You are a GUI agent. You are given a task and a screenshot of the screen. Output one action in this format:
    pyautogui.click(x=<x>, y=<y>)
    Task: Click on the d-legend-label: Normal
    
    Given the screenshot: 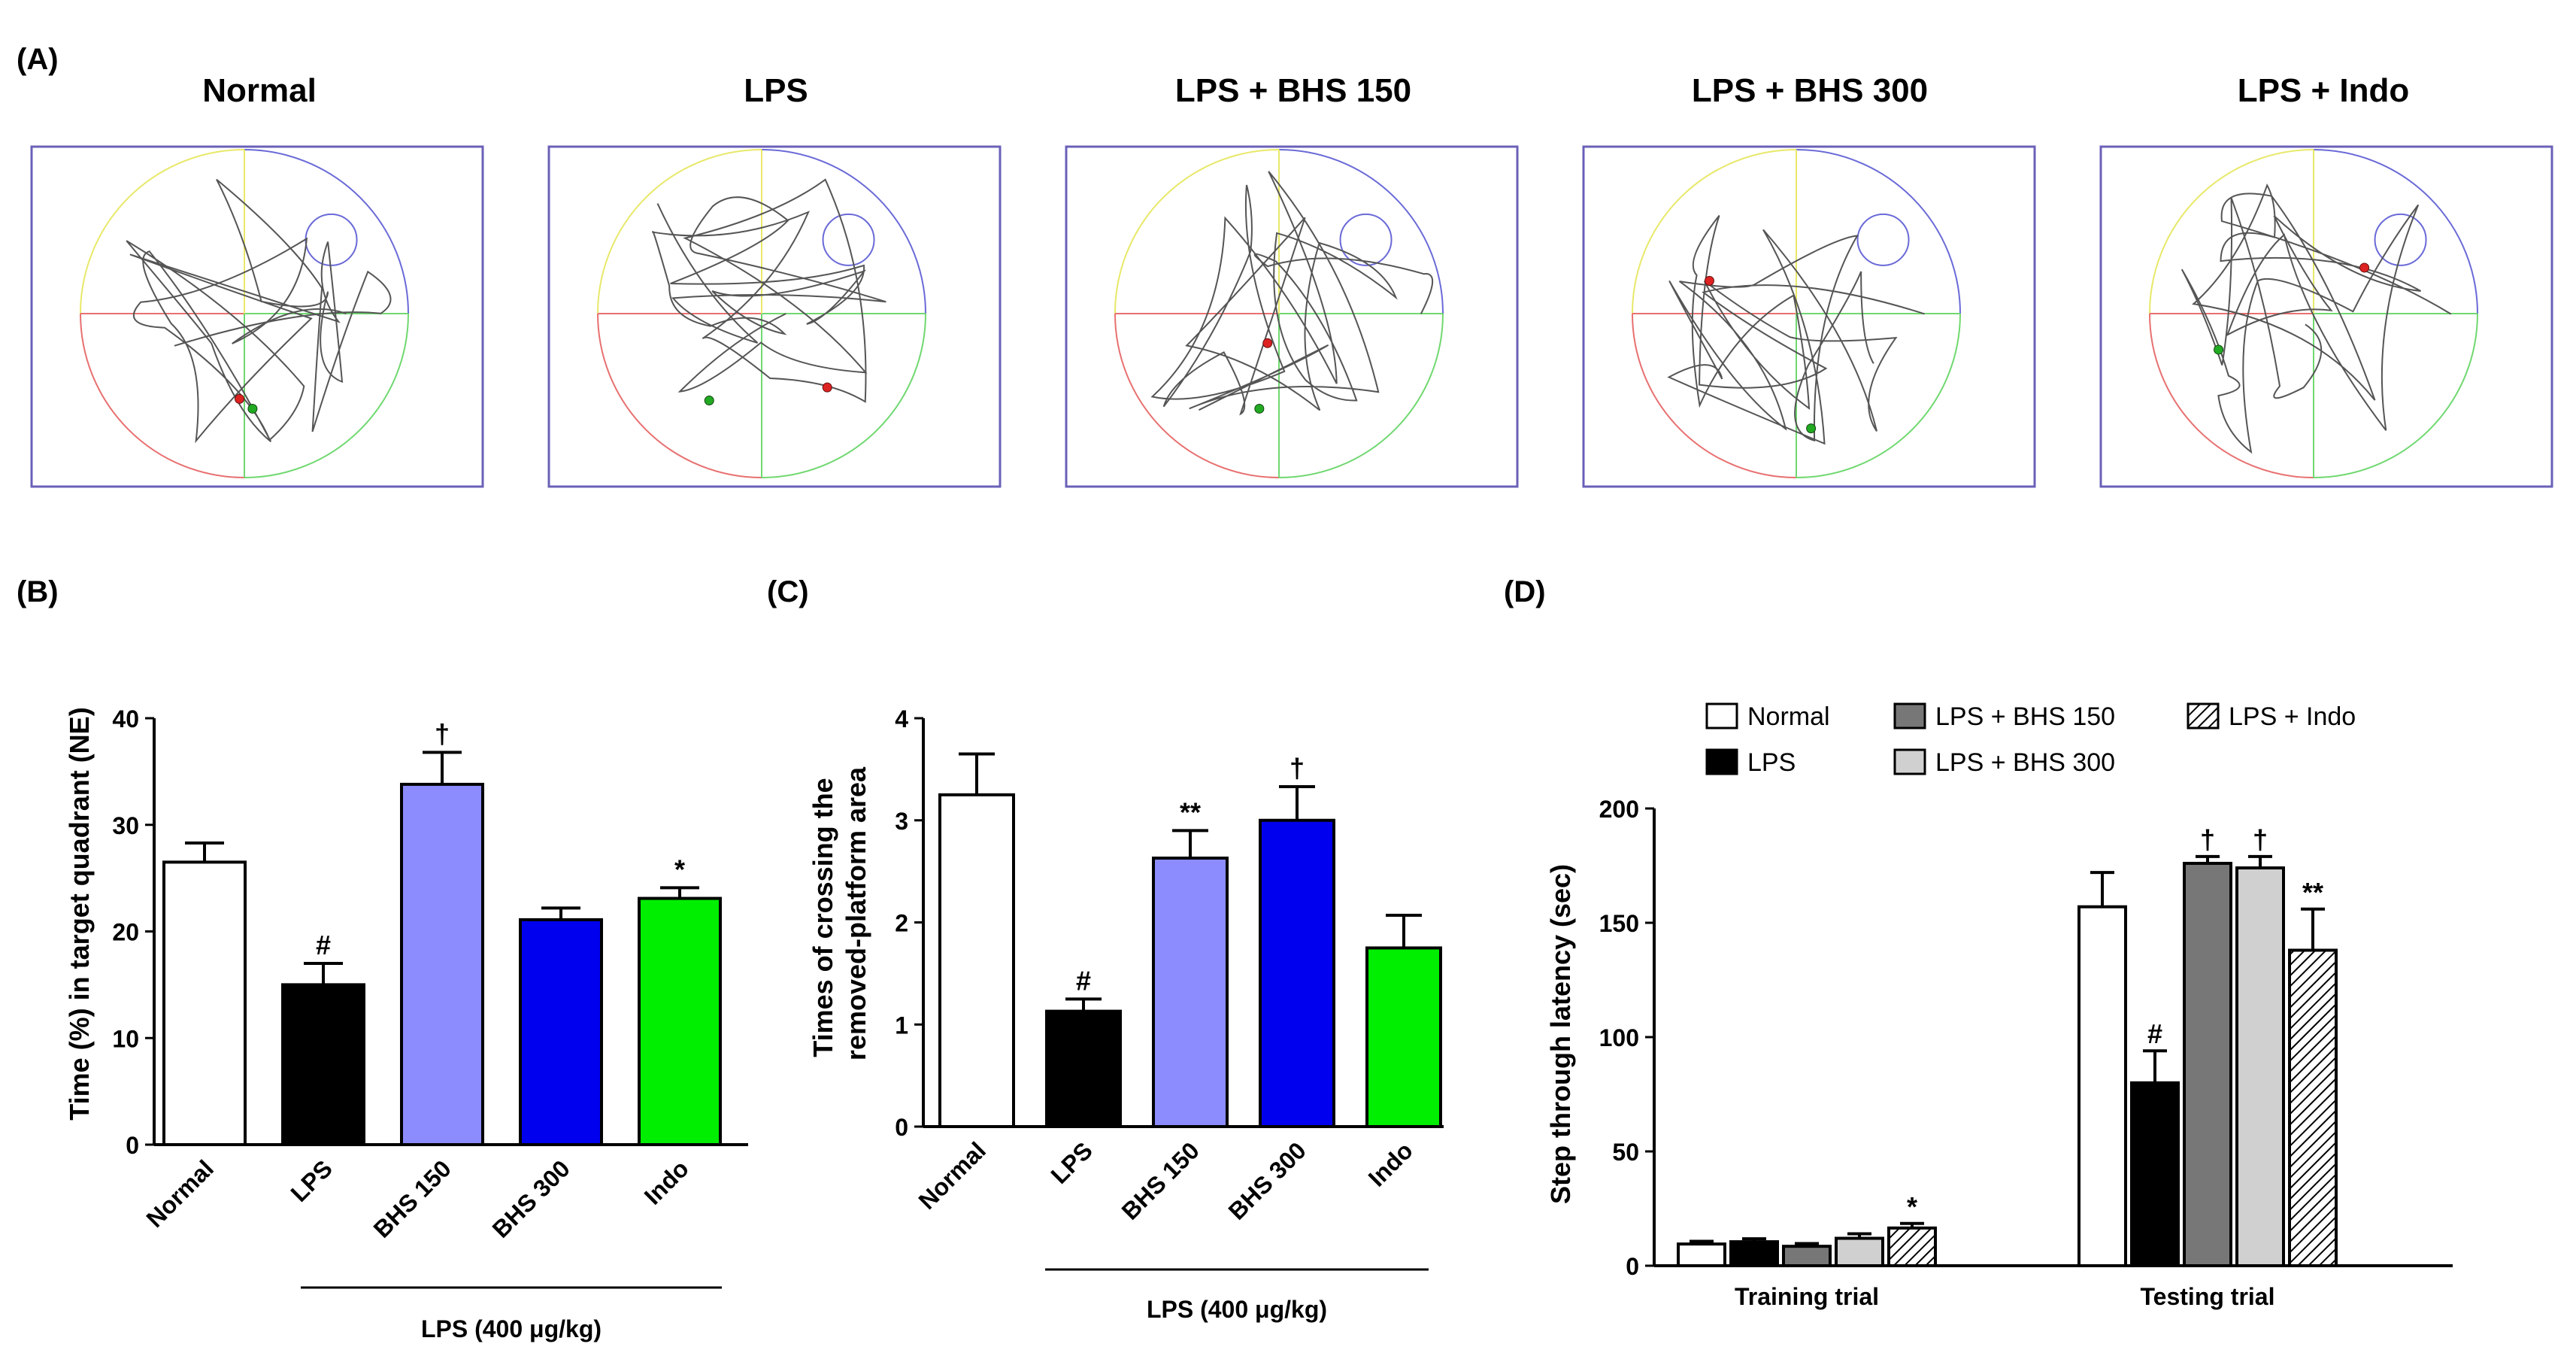 What is the action you would take?
    pyautogui.click(x=1788, y=716)
    